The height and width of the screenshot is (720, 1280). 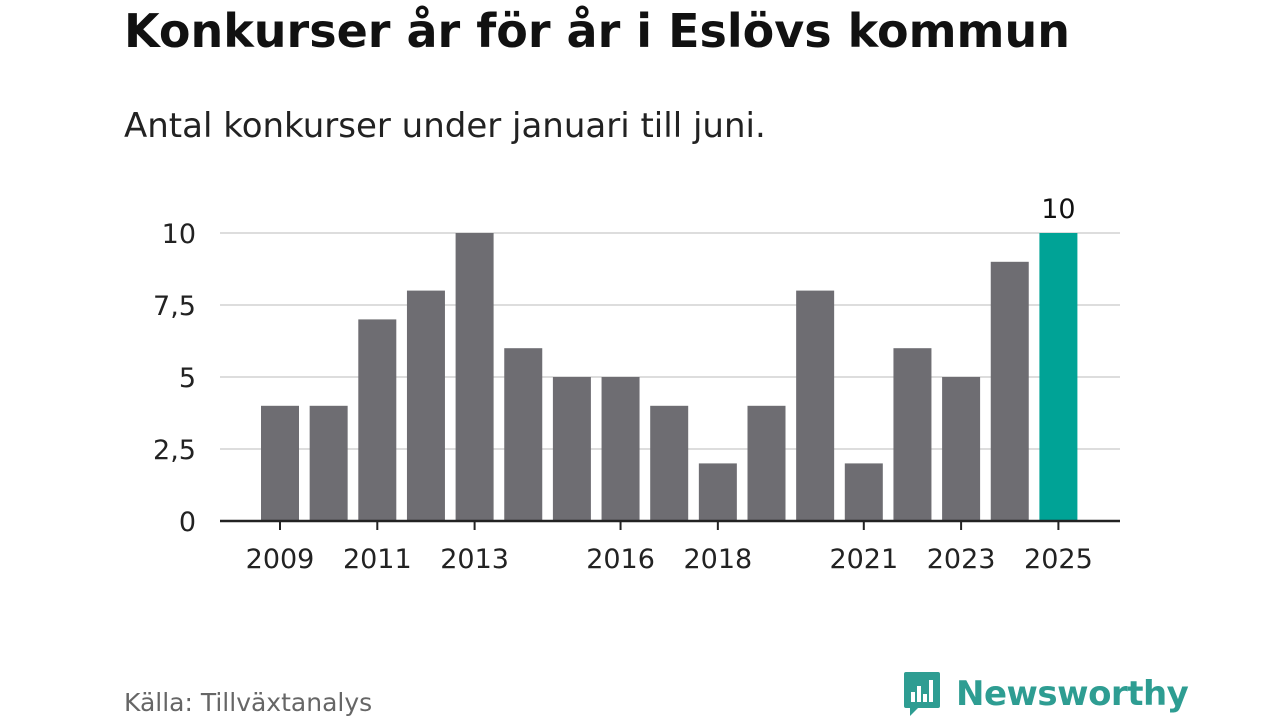 I want to click on data-labels: 10, so click(x=1058, y=209).